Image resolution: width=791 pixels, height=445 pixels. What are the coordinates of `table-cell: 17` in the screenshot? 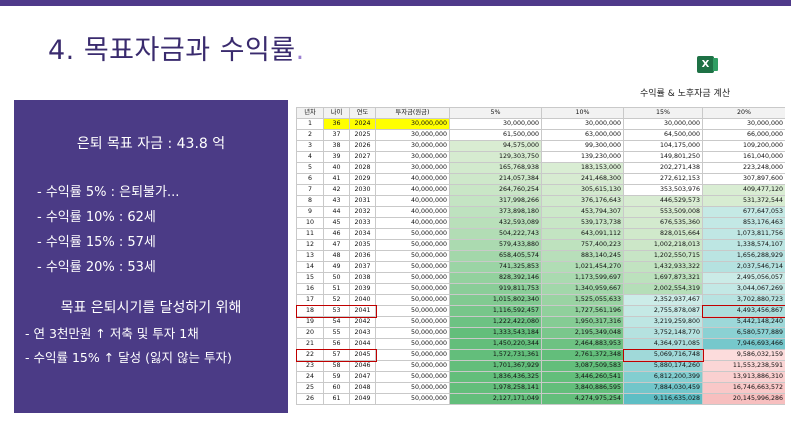 It's located at (310, 300).